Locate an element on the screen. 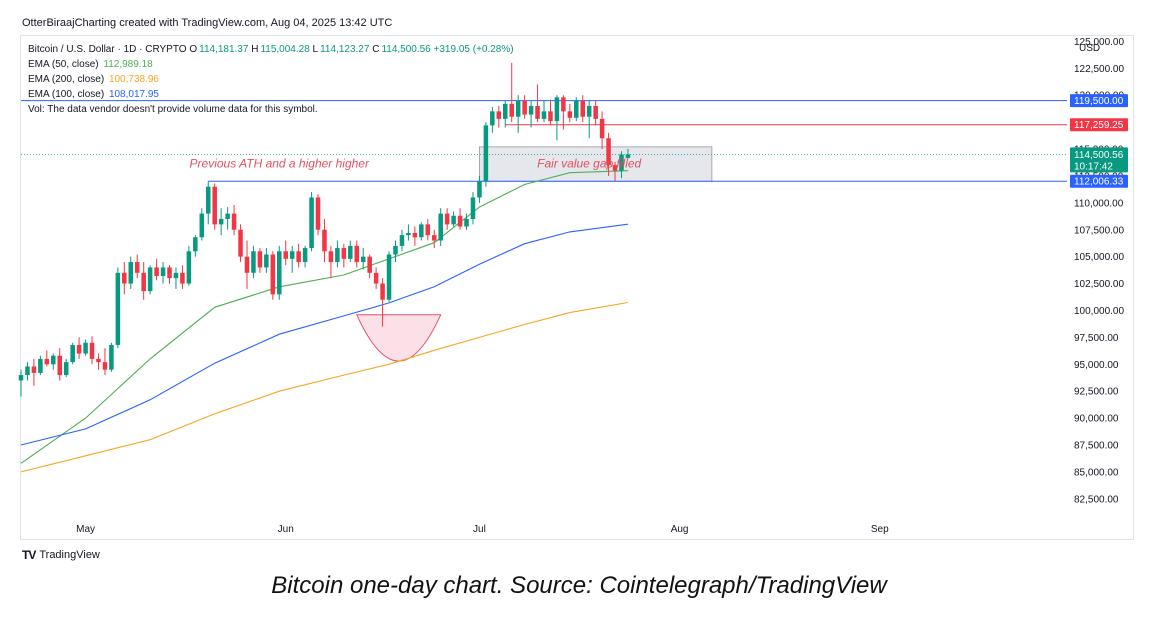 The image size is (1158, 626). price-tick-label: 125,000.00 is located at coordinates (1099, 42).